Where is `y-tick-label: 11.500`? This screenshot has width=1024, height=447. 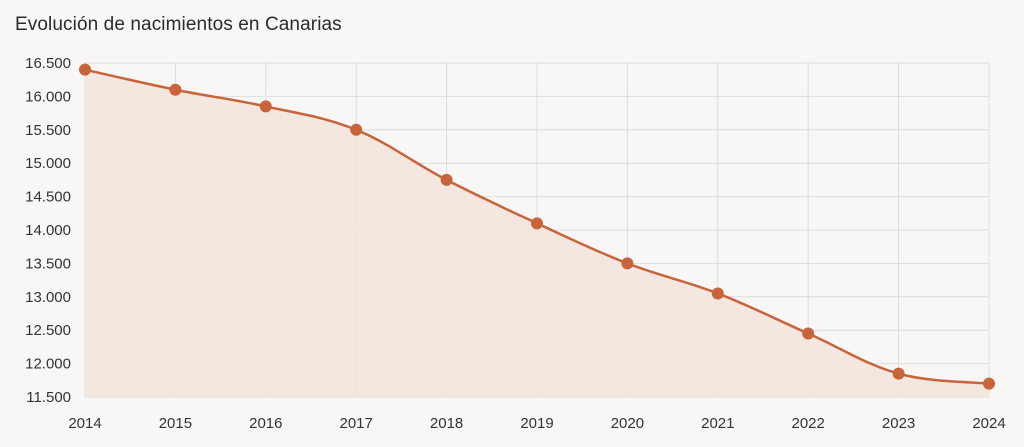
y-tick-label: 11.500 is located at coordinates (48, 397).